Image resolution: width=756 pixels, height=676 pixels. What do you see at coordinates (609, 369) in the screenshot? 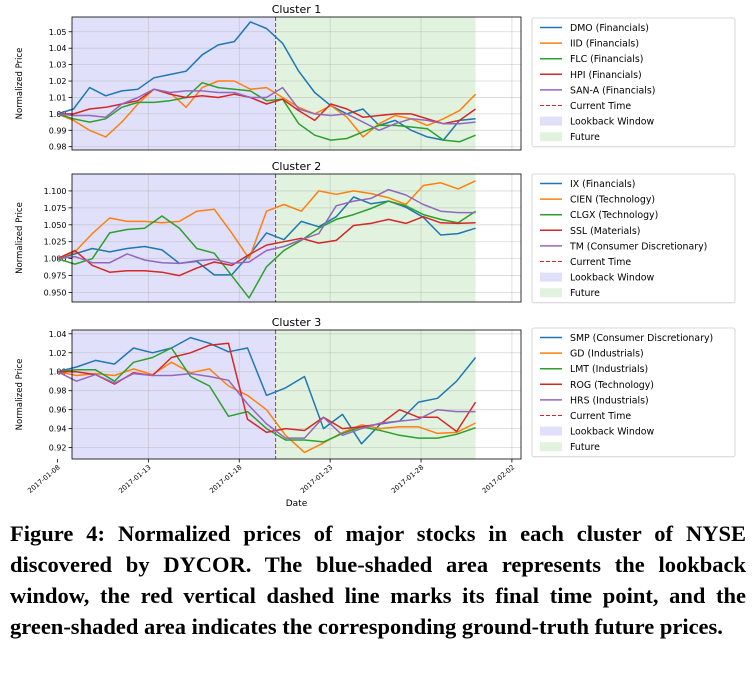
I see `legend-label: LMT (Industrials)` at bounding box center [609, 369].